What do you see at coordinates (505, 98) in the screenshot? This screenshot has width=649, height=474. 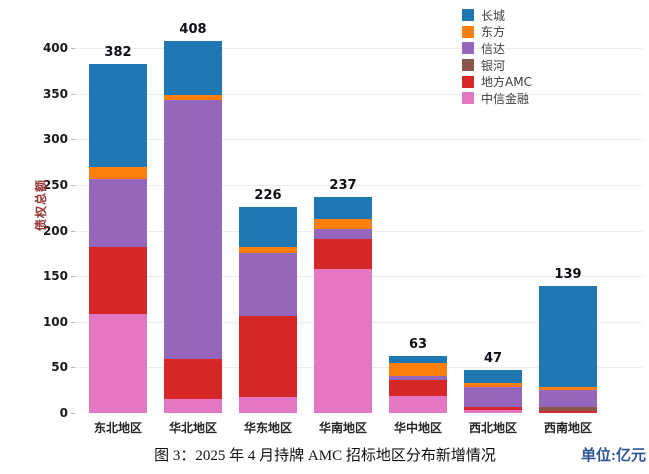 I see `legend-label: 中信金融` at bounding box center [505, 98].